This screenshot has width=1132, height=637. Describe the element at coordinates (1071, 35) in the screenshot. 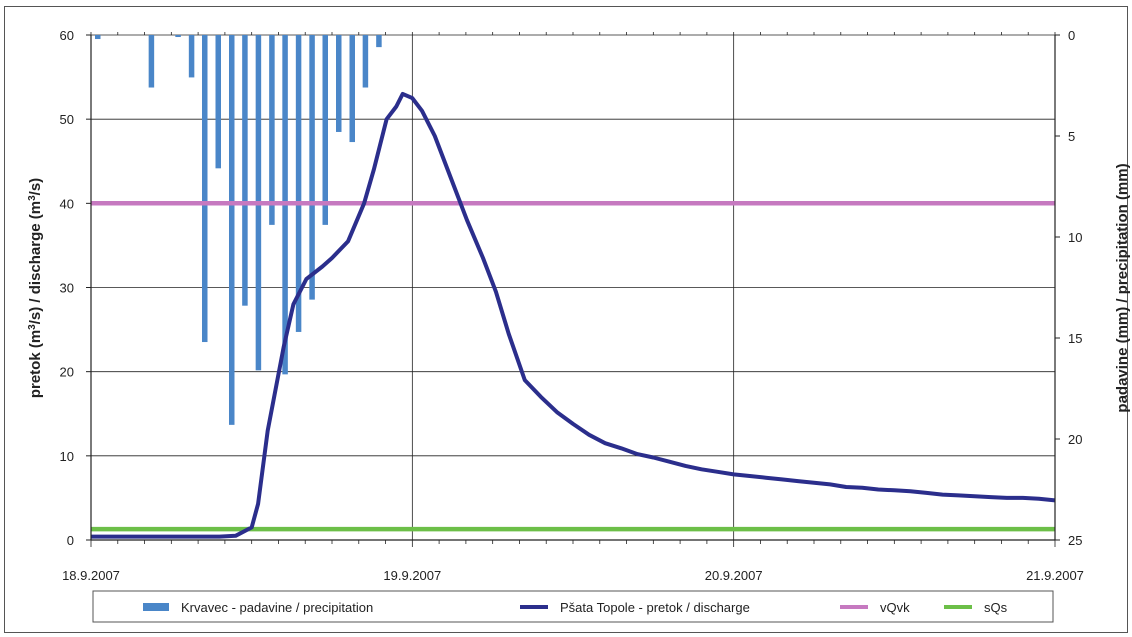

I see `right-tick-label: 0` at that location.